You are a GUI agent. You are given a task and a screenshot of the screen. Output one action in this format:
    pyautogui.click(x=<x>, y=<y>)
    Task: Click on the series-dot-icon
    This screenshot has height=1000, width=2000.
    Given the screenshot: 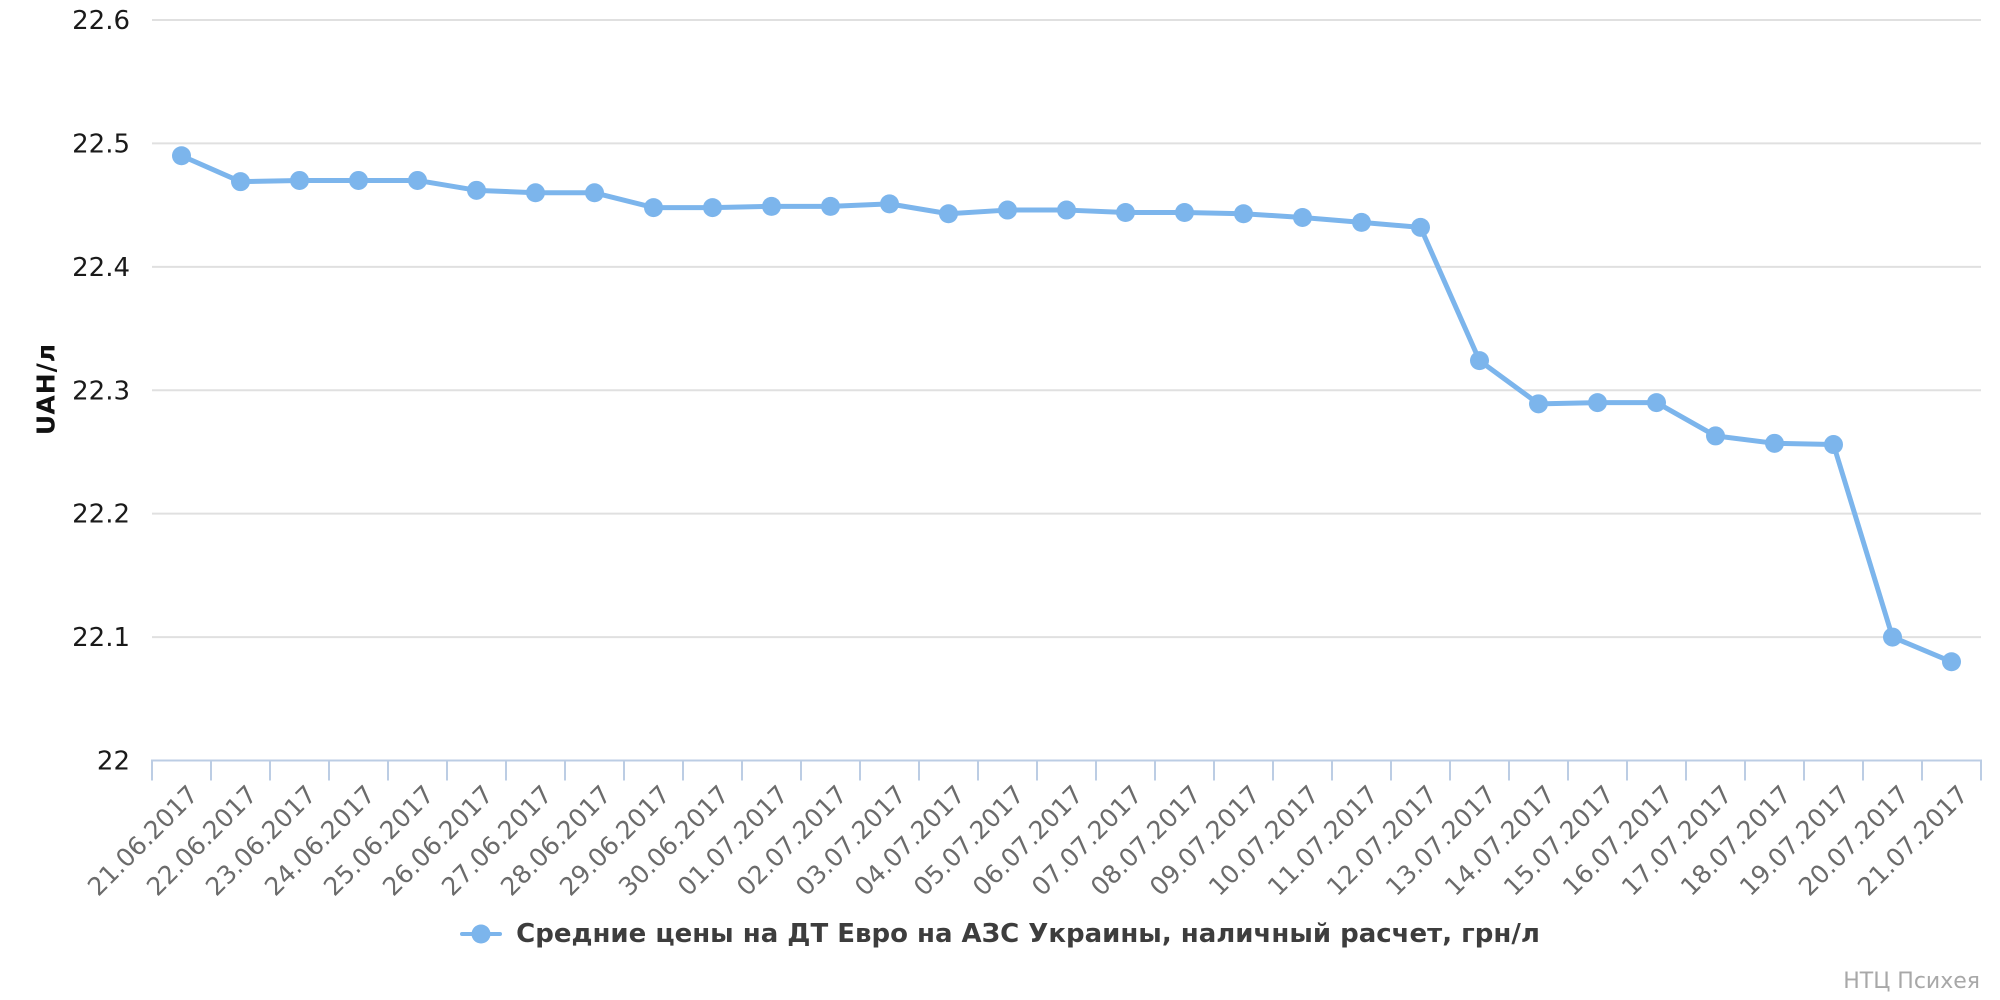 What is the action you would take?
    pyautogui.click(x=481, y=934)
    